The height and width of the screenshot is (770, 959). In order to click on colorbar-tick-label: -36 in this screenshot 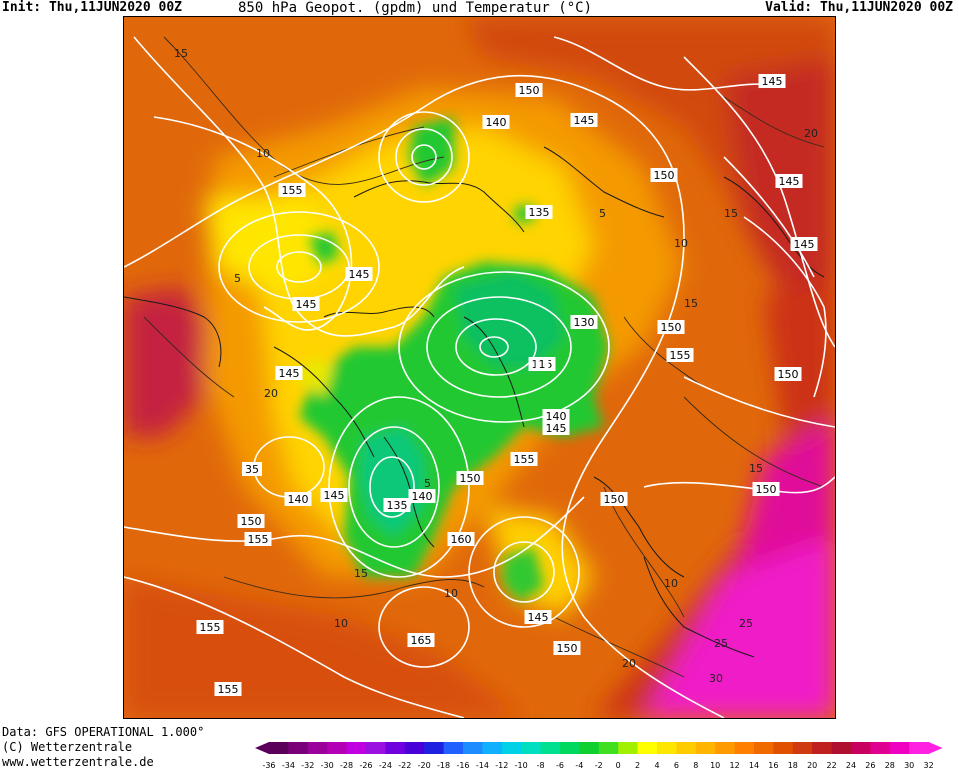, I will do `click(268, 765)`.